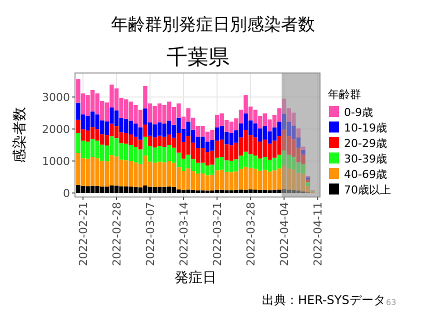 This screenshot has height=320, width=427. Describe the element at coordinates (151, 234) in the screenshot. I see `x-tick-label: 2022-03-07` at that location.